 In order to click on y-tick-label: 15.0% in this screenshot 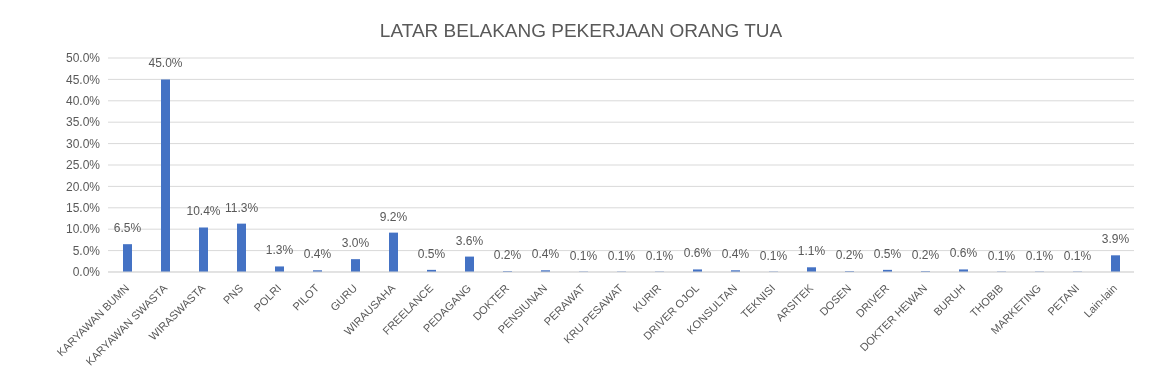, I will do `click(83, 208)`.